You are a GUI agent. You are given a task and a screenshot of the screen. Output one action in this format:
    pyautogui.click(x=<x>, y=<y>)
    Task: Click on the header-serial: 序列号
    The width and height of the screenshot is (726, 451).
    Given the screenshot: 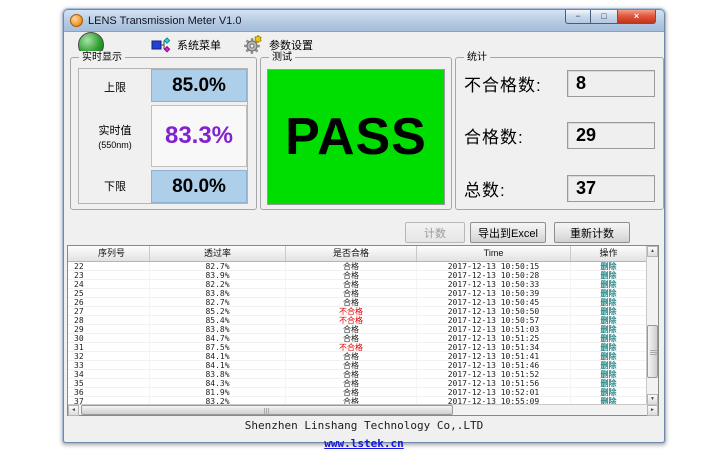 What is the action you would take?
    pyautogui.click(x=109, y=253)
    